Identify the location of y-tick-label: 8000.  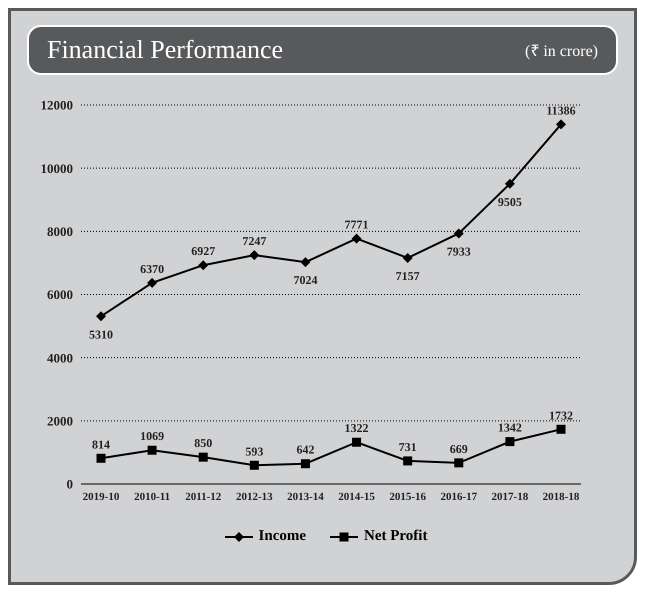
(60, 231).